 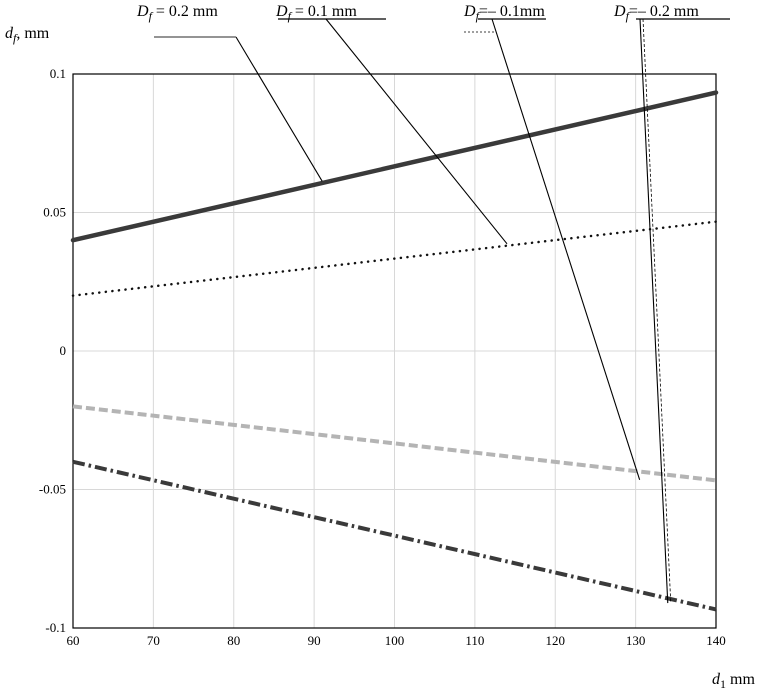 What do you see at coordinates (153, 640) in the screenshot?
I see `x-tick-label: 70` at bounding box center [153, 640].